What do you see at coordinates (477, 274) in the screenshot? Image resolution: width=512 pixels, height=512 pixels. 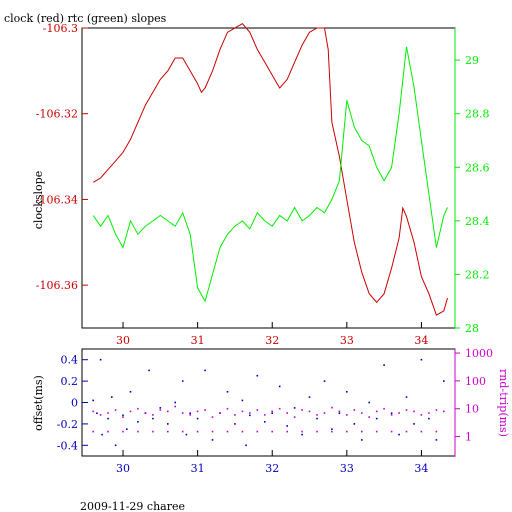 I see `top-y-right-tick-label: 28.2` at bounding box center [477, 274].